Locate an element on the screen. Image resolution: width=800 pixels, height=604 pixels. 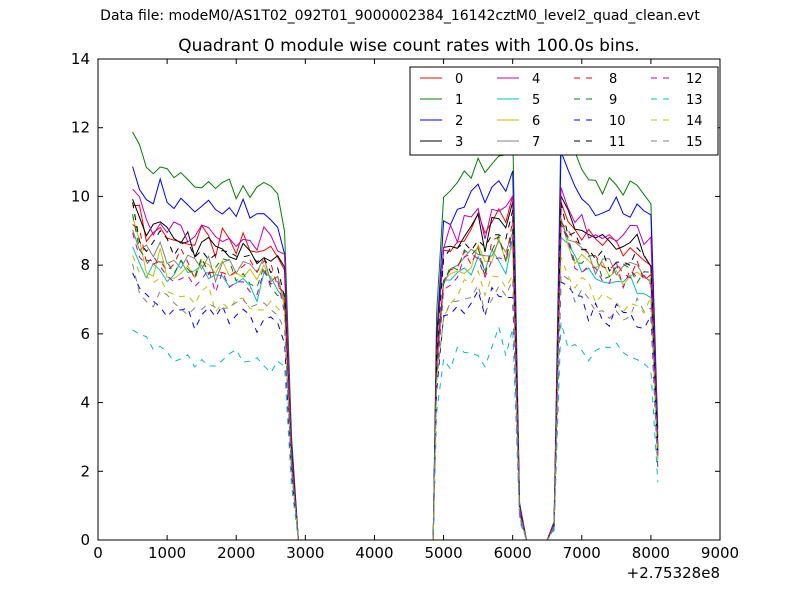
legend-label-12: 12 is located at coordinates (694, 79).